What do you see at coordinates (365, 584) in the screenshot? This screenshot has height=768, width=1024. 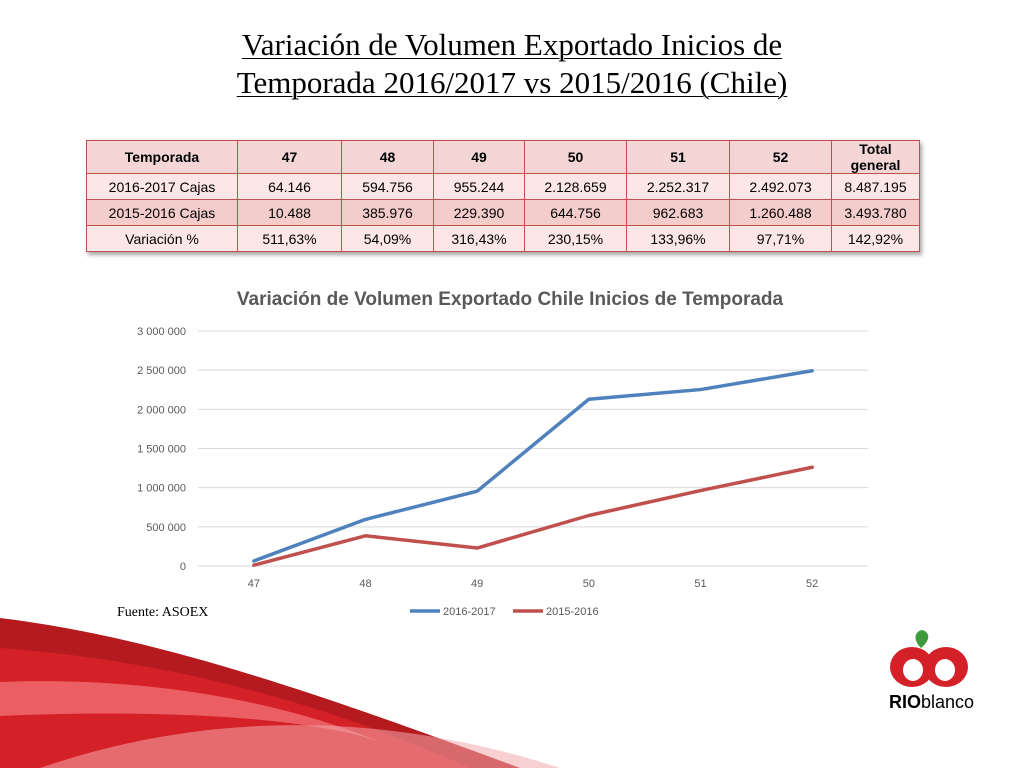 I see `x-tick-label: 48` at bounding box center [365, 584].